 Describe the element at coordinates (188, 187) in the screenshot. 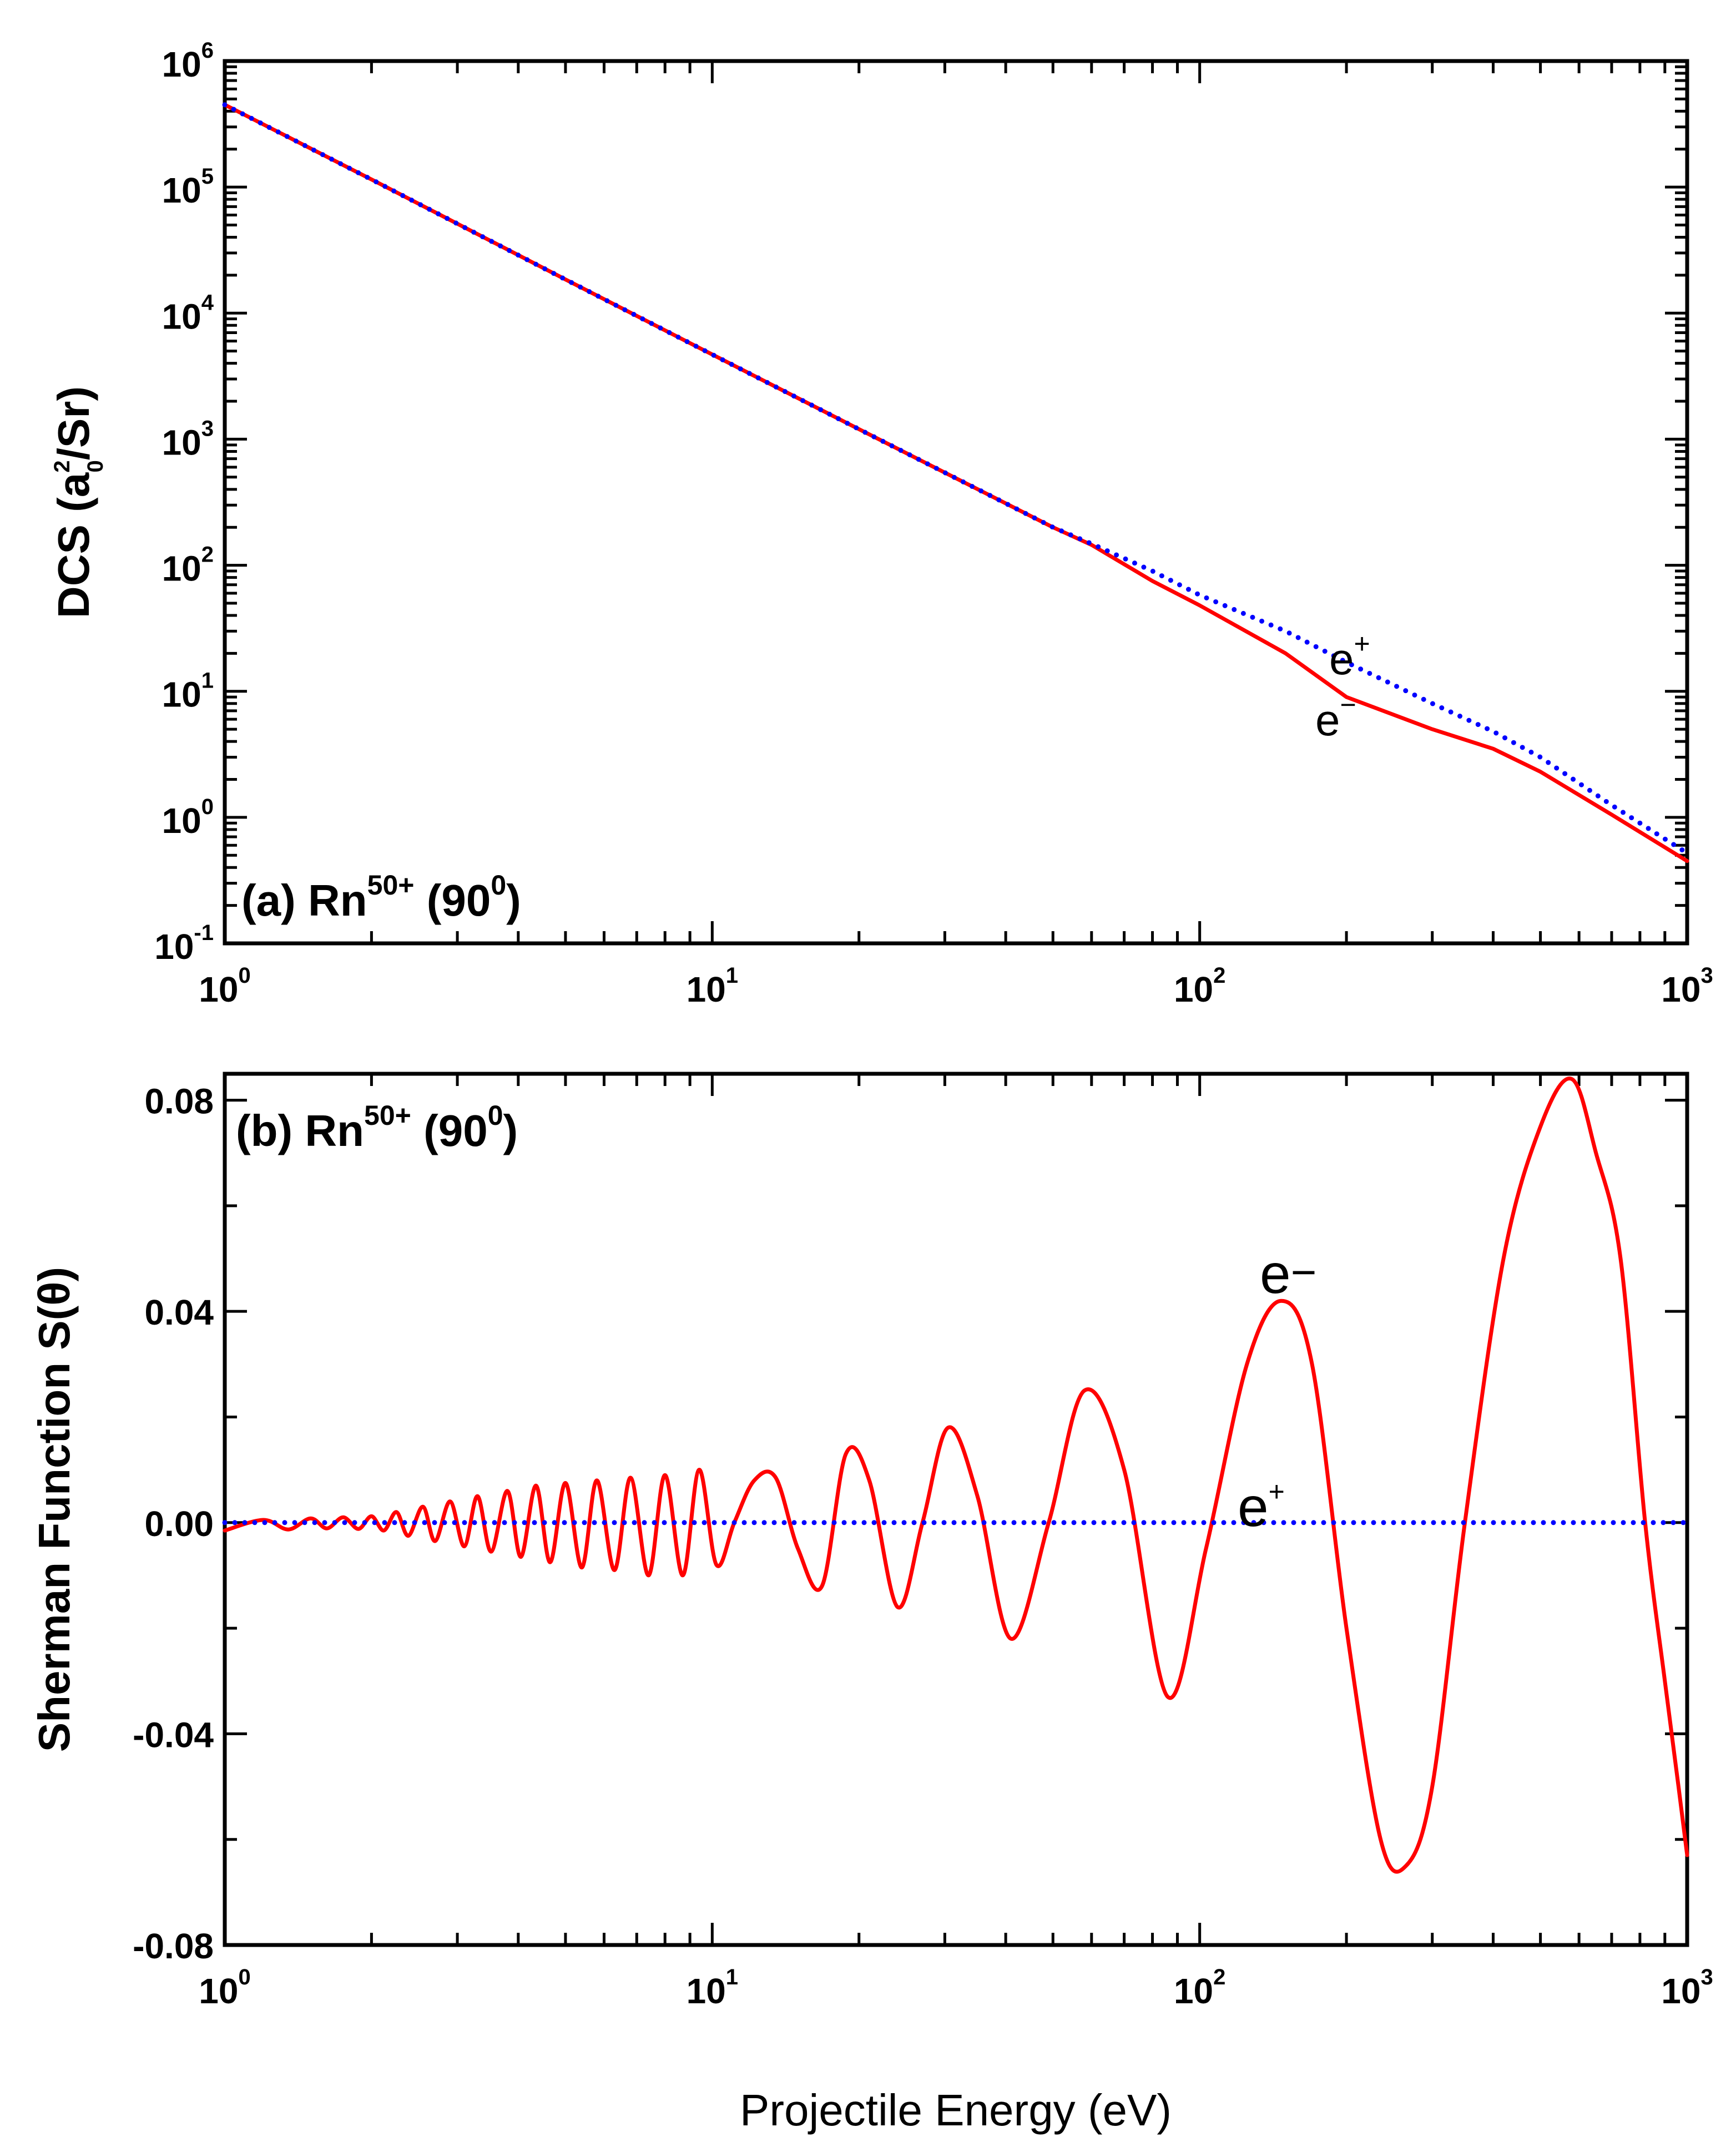

I see `panel-a-y-tick-label: 10⁵` at that location.